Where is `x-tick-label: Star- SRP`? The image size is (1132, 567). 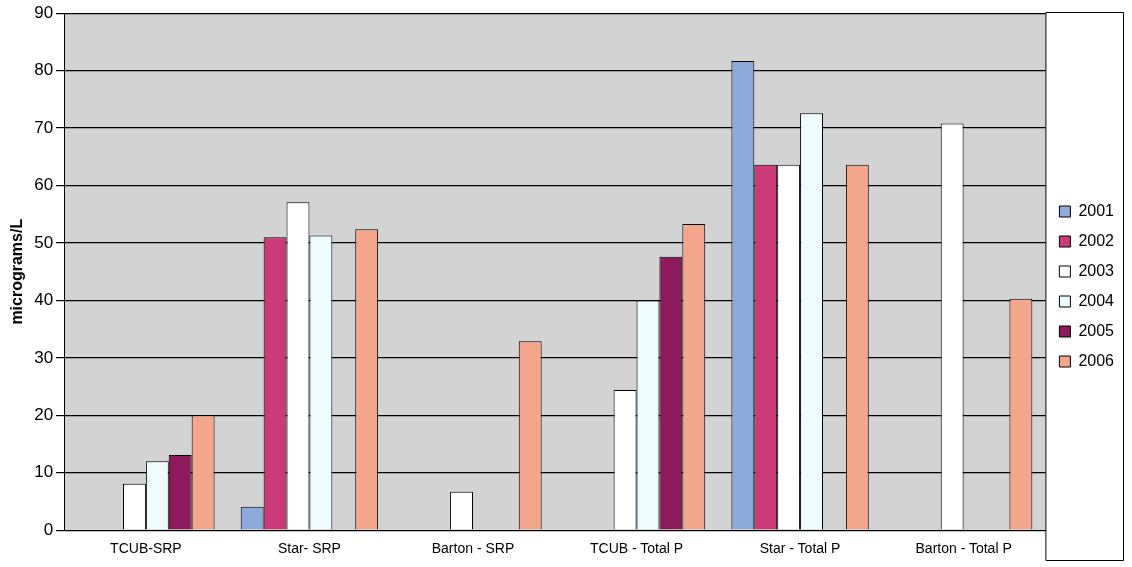 x-tick-label: Star- SRP is located at coordinates (309, 548).